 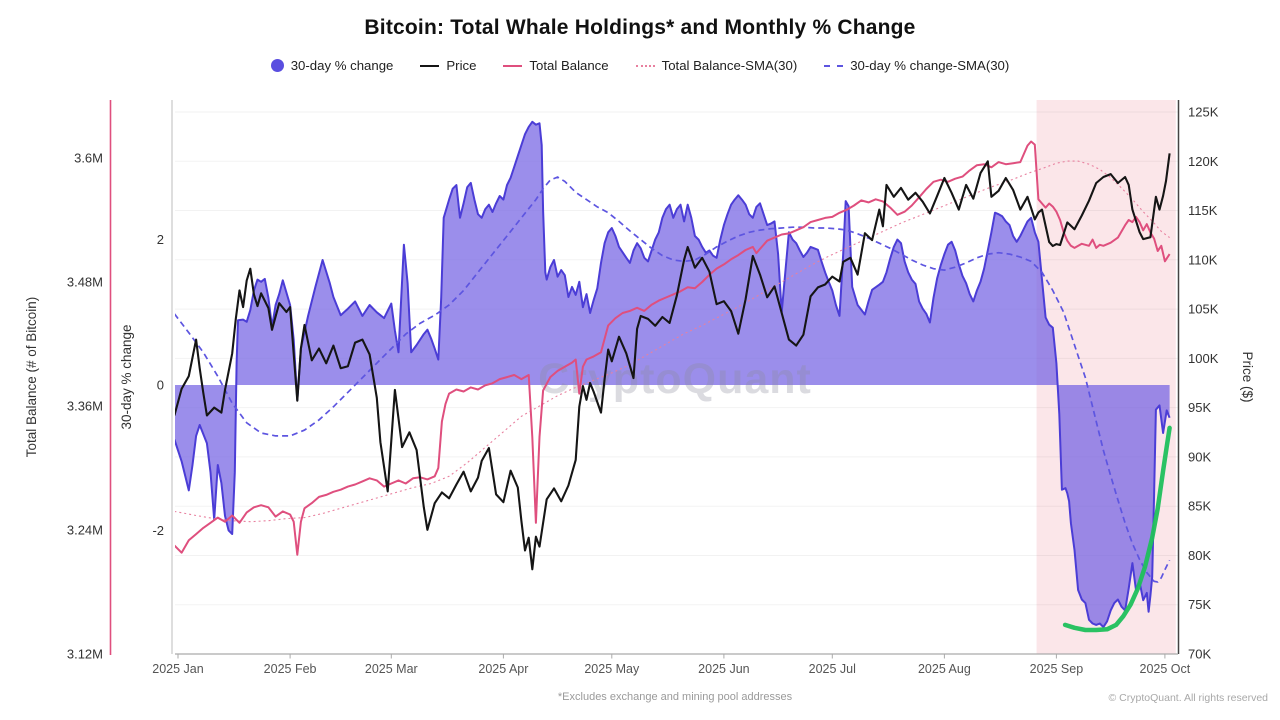 I want to click on legend-item-total-balance-sma: Total Balance-SMA(30), so click(x=716, y=65).